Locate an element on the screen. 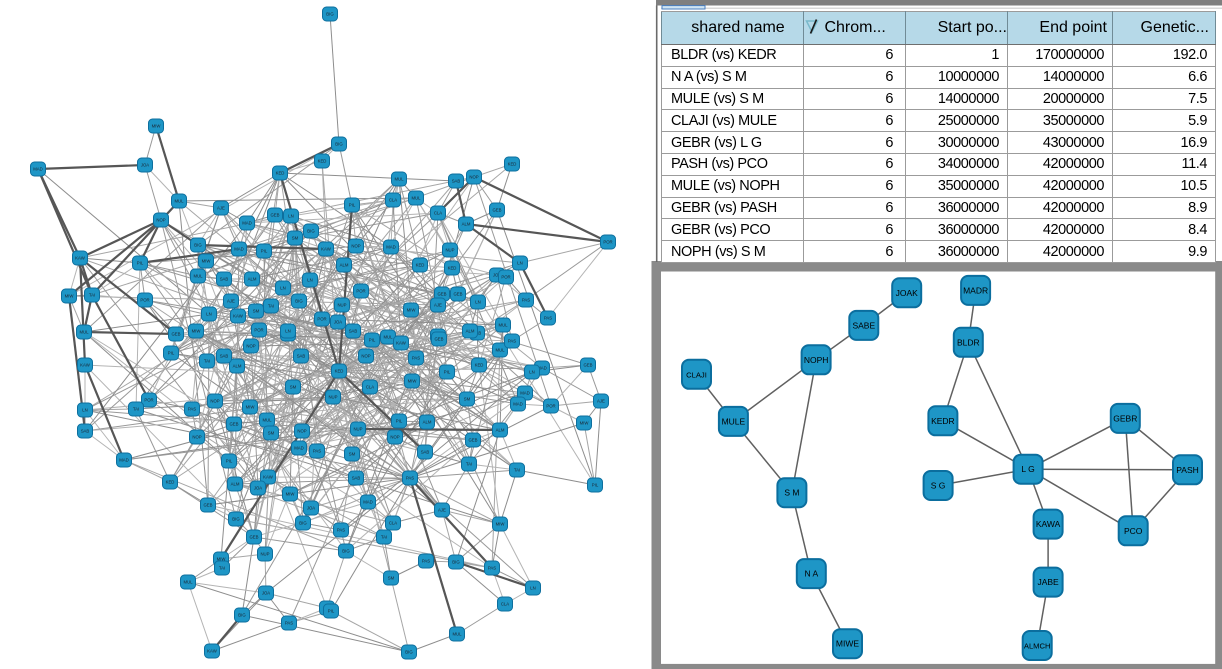  svg-text: MADR is located at coordinates (975, 290).